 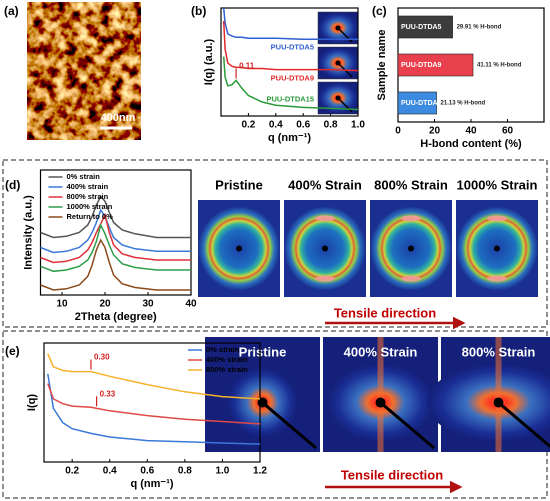 What do you see at coordinates (198, 11) in the screenshot?
I see `panel-label: (b)` at bounding box center [198, 11].